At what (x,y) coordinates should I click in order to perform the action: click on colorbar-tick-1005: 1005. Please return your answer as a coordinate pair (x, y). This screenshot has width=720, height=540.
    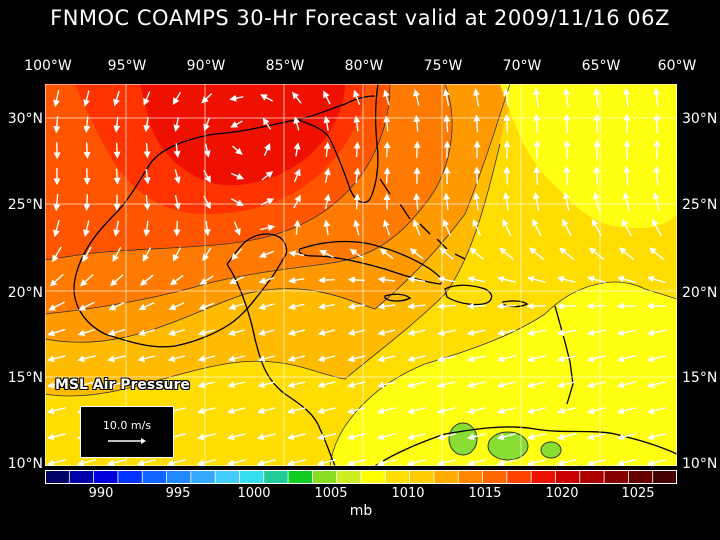
    Looking at the image, I should click on (331, 493).